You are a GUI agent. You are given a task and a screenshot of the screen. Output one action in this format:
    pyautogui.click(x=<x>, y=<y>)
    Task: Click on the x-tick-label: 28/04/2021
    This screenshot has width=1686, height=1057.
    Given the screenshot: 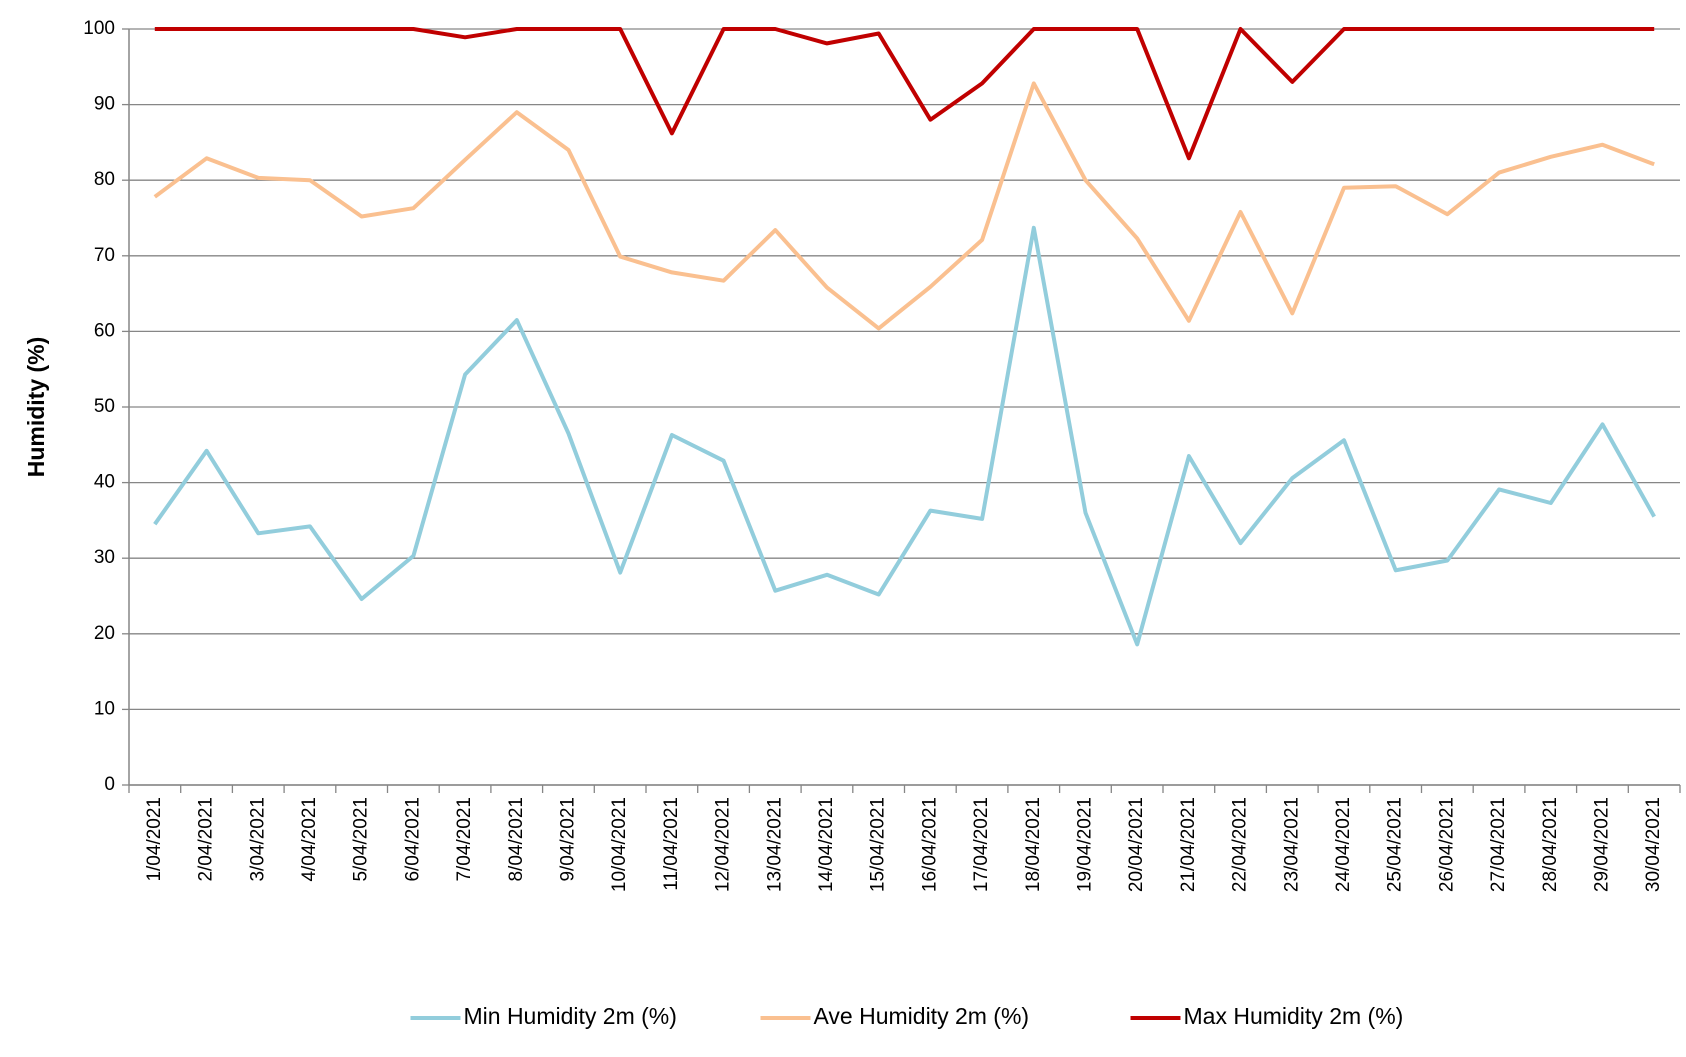 What is the action you would take?
    pyautogui.click(x=1550, y=844)
    